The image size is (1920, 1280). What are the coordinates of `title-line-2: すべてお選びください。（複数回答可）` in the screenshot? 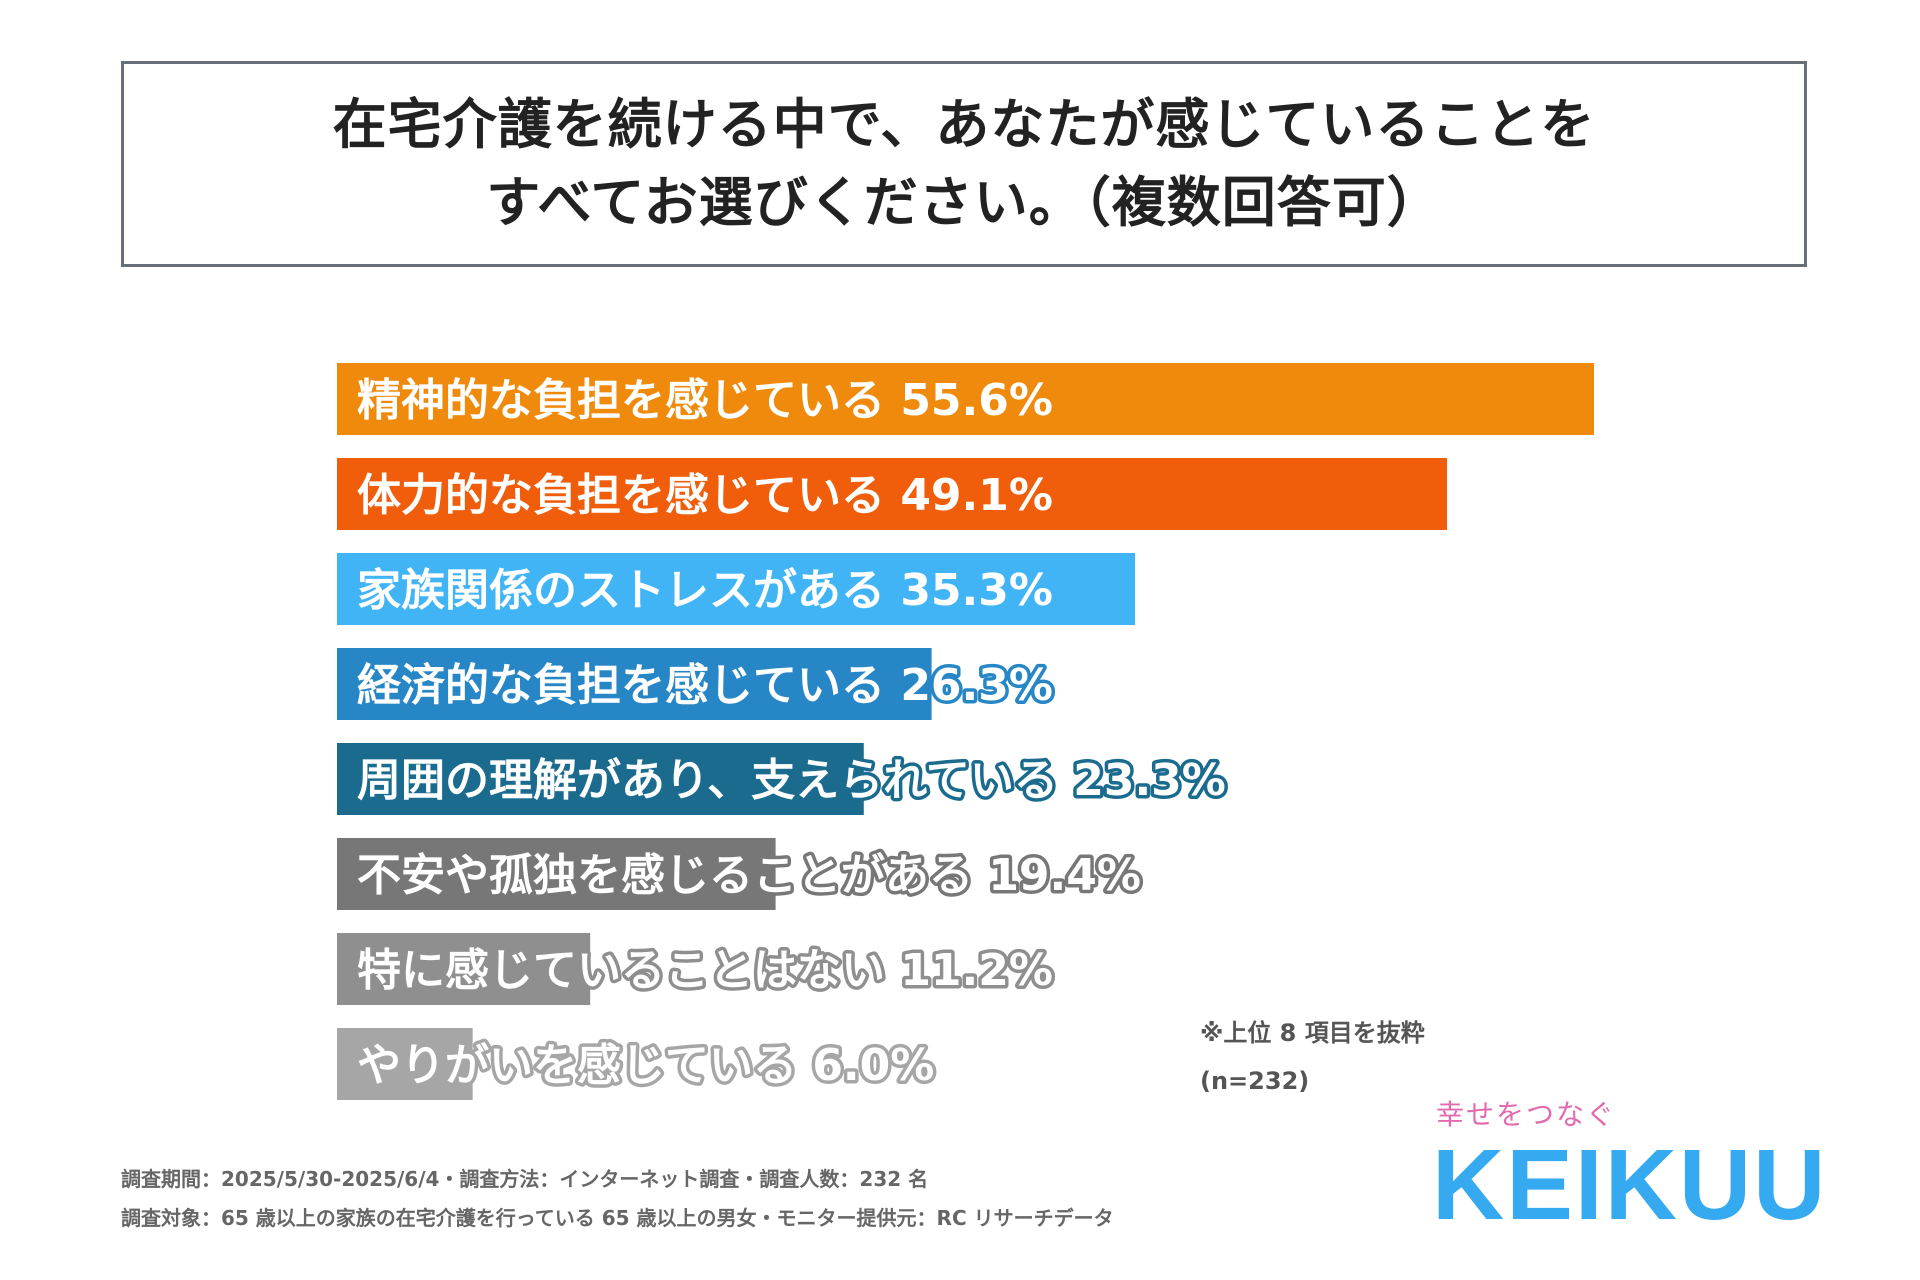 It's located at (964, 202).